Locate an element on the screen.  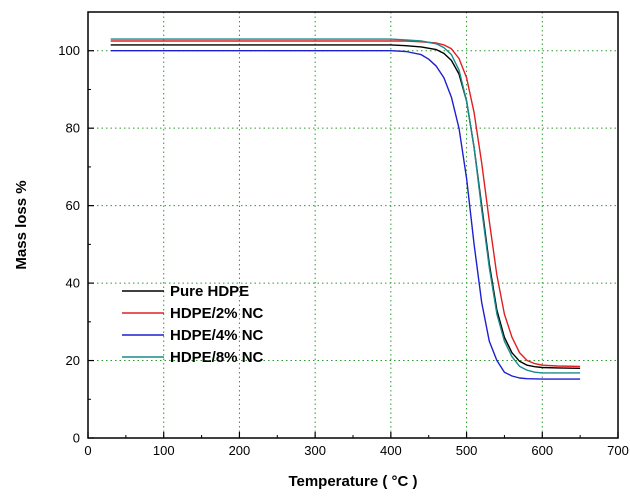
y-tick-label: 20 is located at coordinates (73, 360).